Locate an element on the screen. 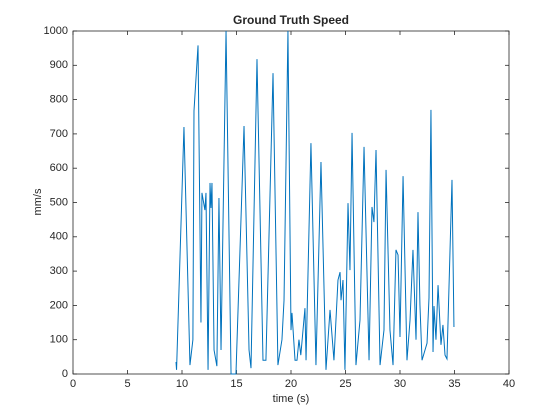 Image resolution: width=560 pixels, height=420 pixels. y-tick-label: 400 is located at coordinates (59, 237).